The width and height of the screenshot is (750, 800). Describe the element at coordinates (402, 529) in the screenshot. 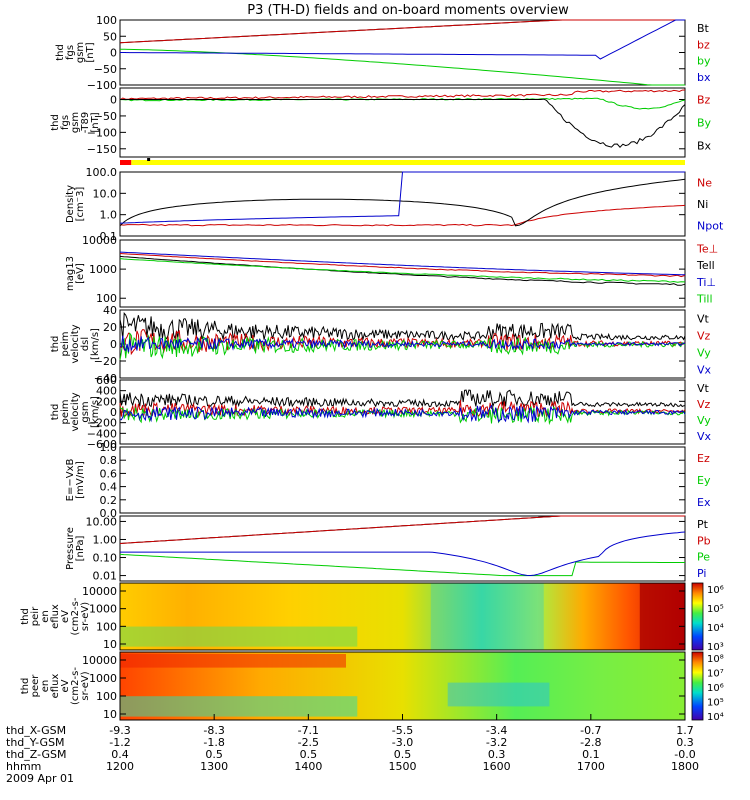

I see `series-pt` at that location.